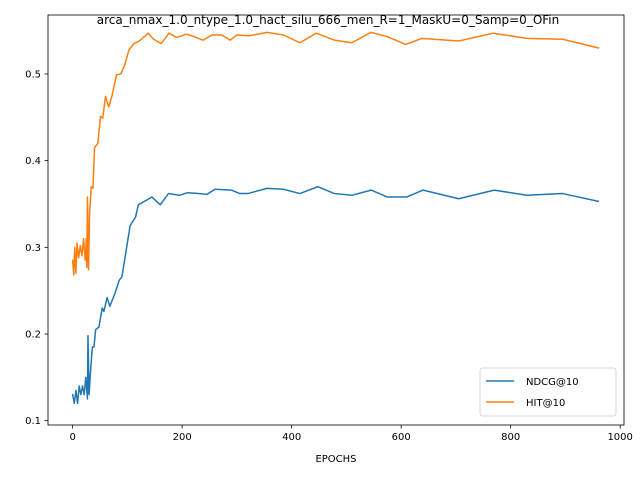  Describe the element at coordinates (552, 382) in the screenshot. I see `legend-label: NDCG@10` at that location.